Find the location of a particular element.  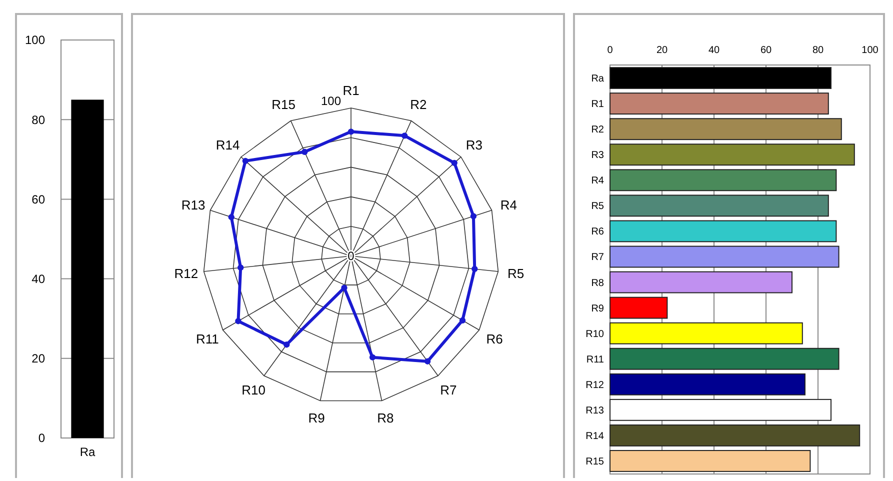

spoke-label: R1 is located at coordinates (351, 90).